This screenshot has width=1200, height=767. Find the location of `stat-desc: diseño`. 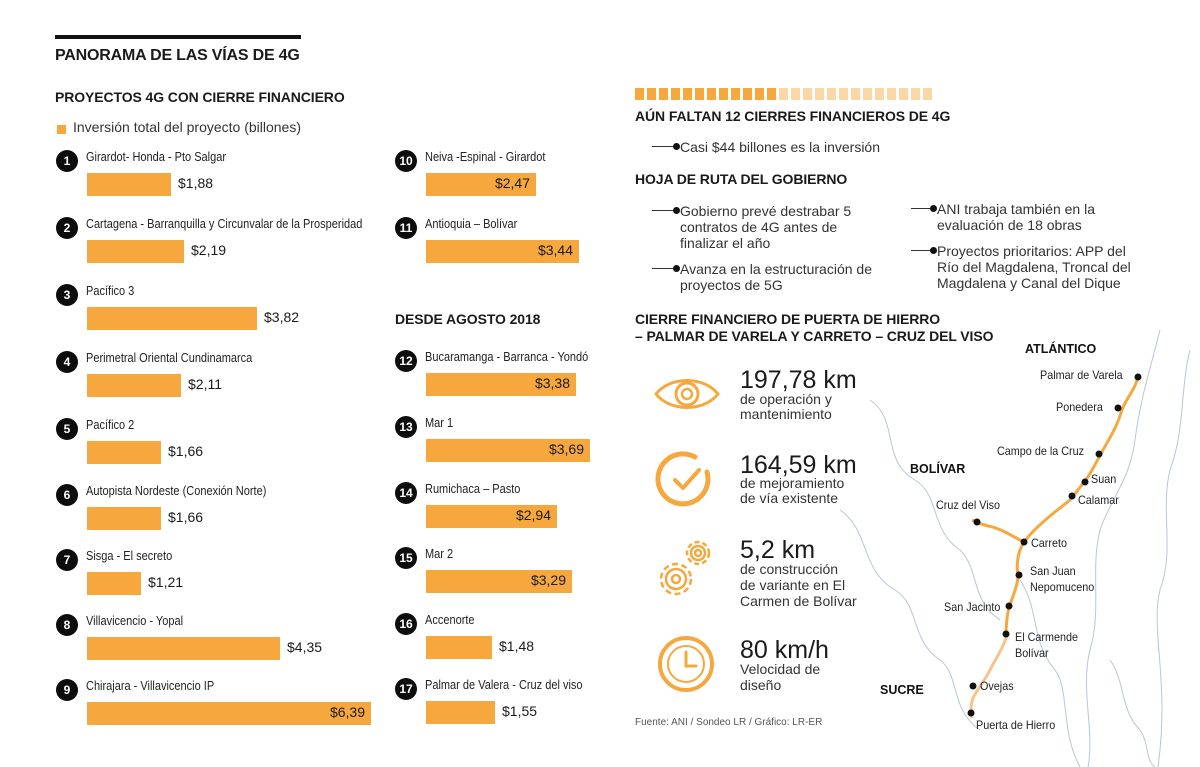

stat-desc: diseño is located at coordinates (761, 685).